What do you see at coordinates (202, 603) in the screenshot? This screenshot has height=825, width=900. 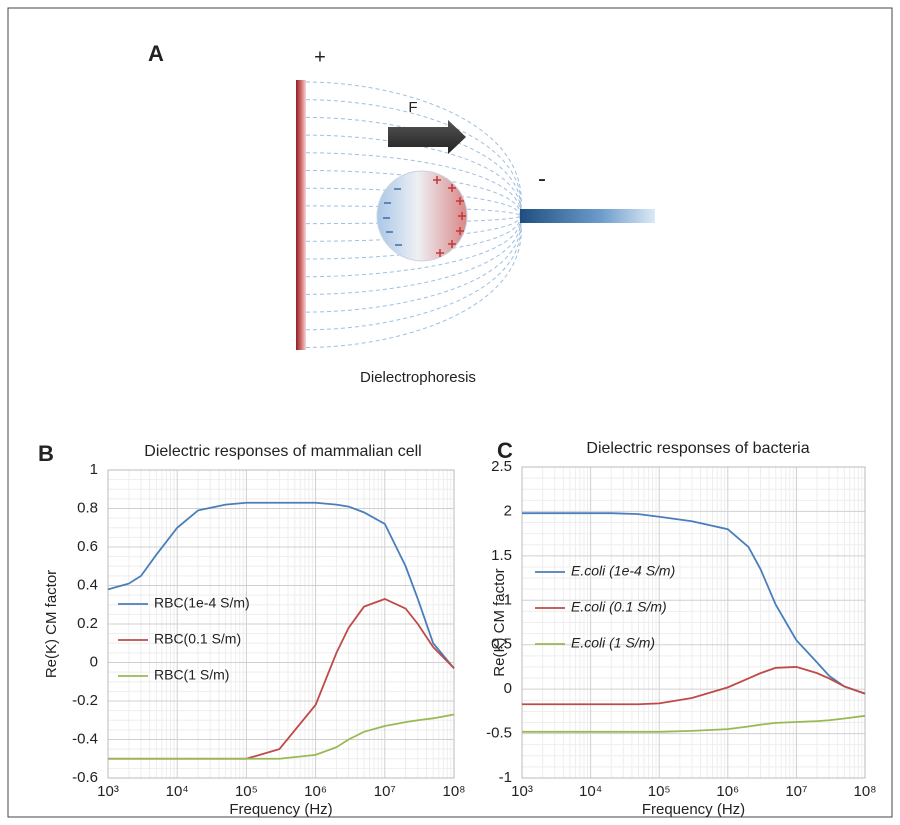 I see `legend-label: RBC(1e-4 S/m)` at bounding box center [202, 603].